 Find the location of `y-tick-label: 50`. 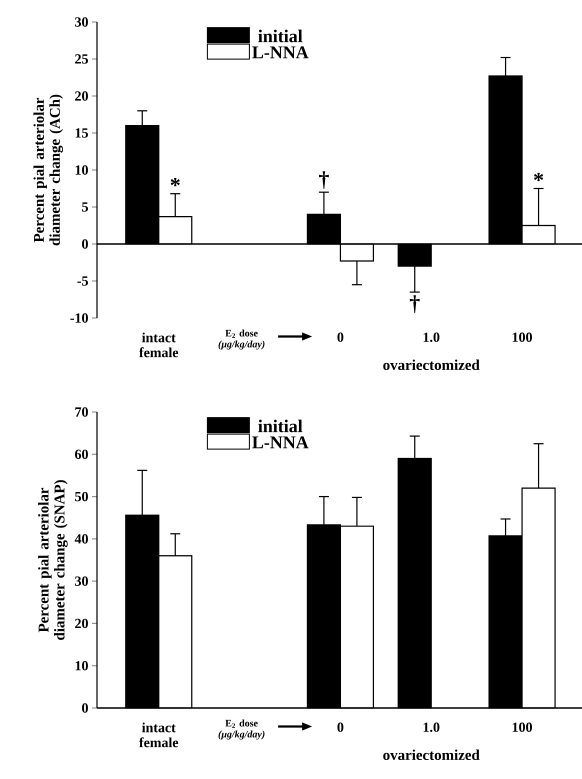

y-tick-label: 50 is located at coordinates (81, 497).